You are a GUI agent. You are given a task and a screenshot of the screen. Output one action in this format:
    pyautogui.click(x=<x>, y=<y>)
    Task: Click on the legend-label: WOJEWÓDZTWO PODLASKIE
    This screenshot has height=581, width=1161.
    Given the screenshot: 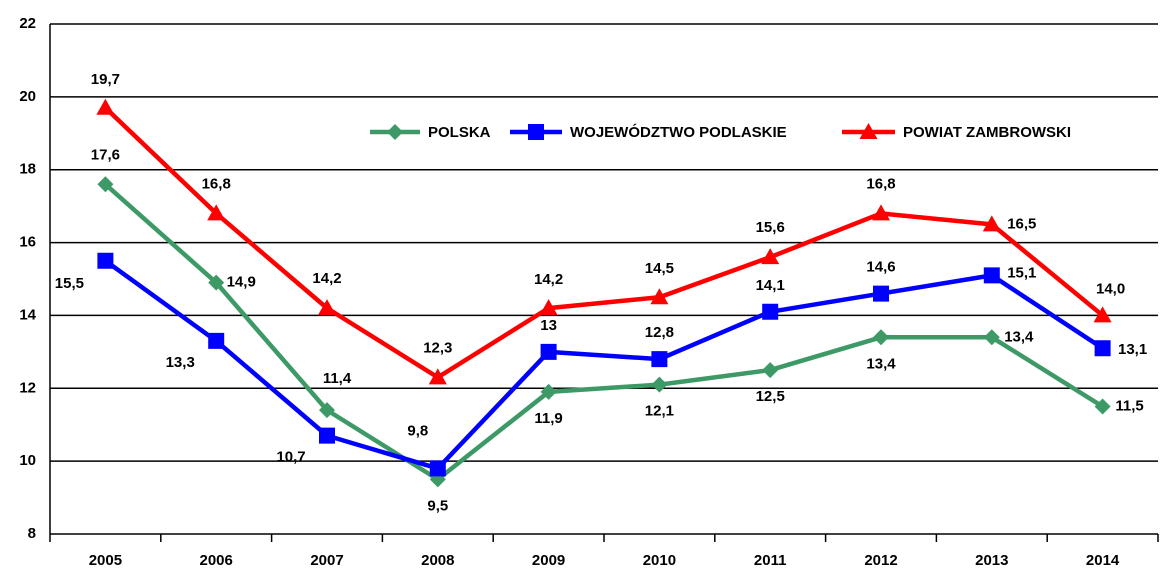 What is the action you would take?
    pyautogui.click(x=678, y=132)
    